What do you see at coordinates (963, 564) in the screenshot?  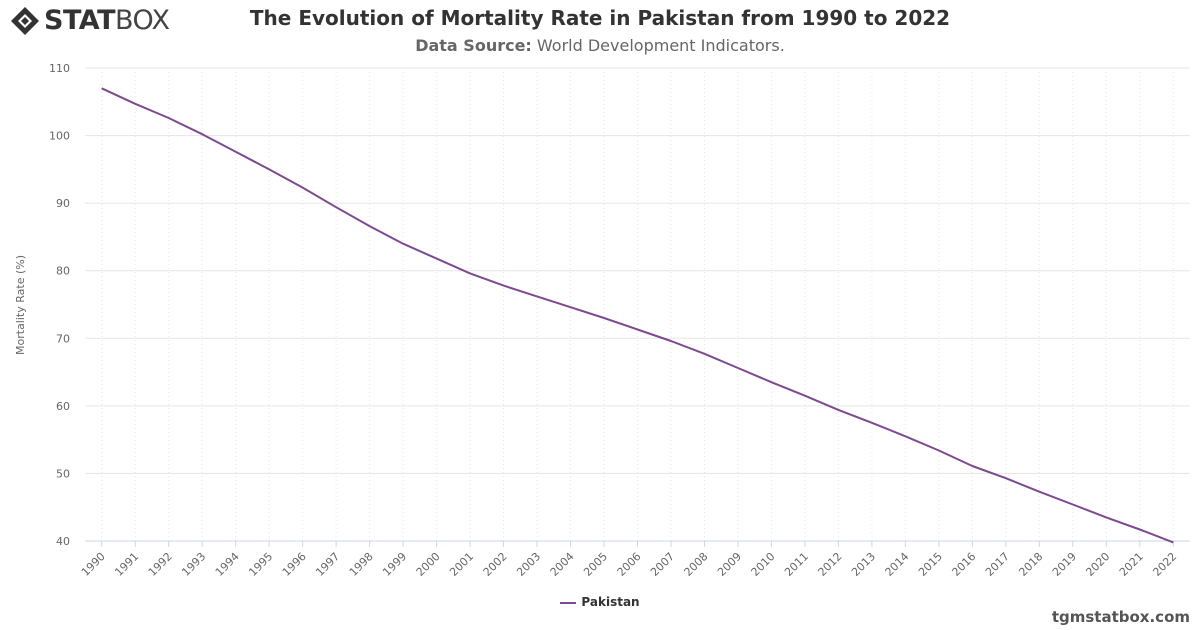 I see `x-tick-label: 2016` at bounding box center [963, 564].